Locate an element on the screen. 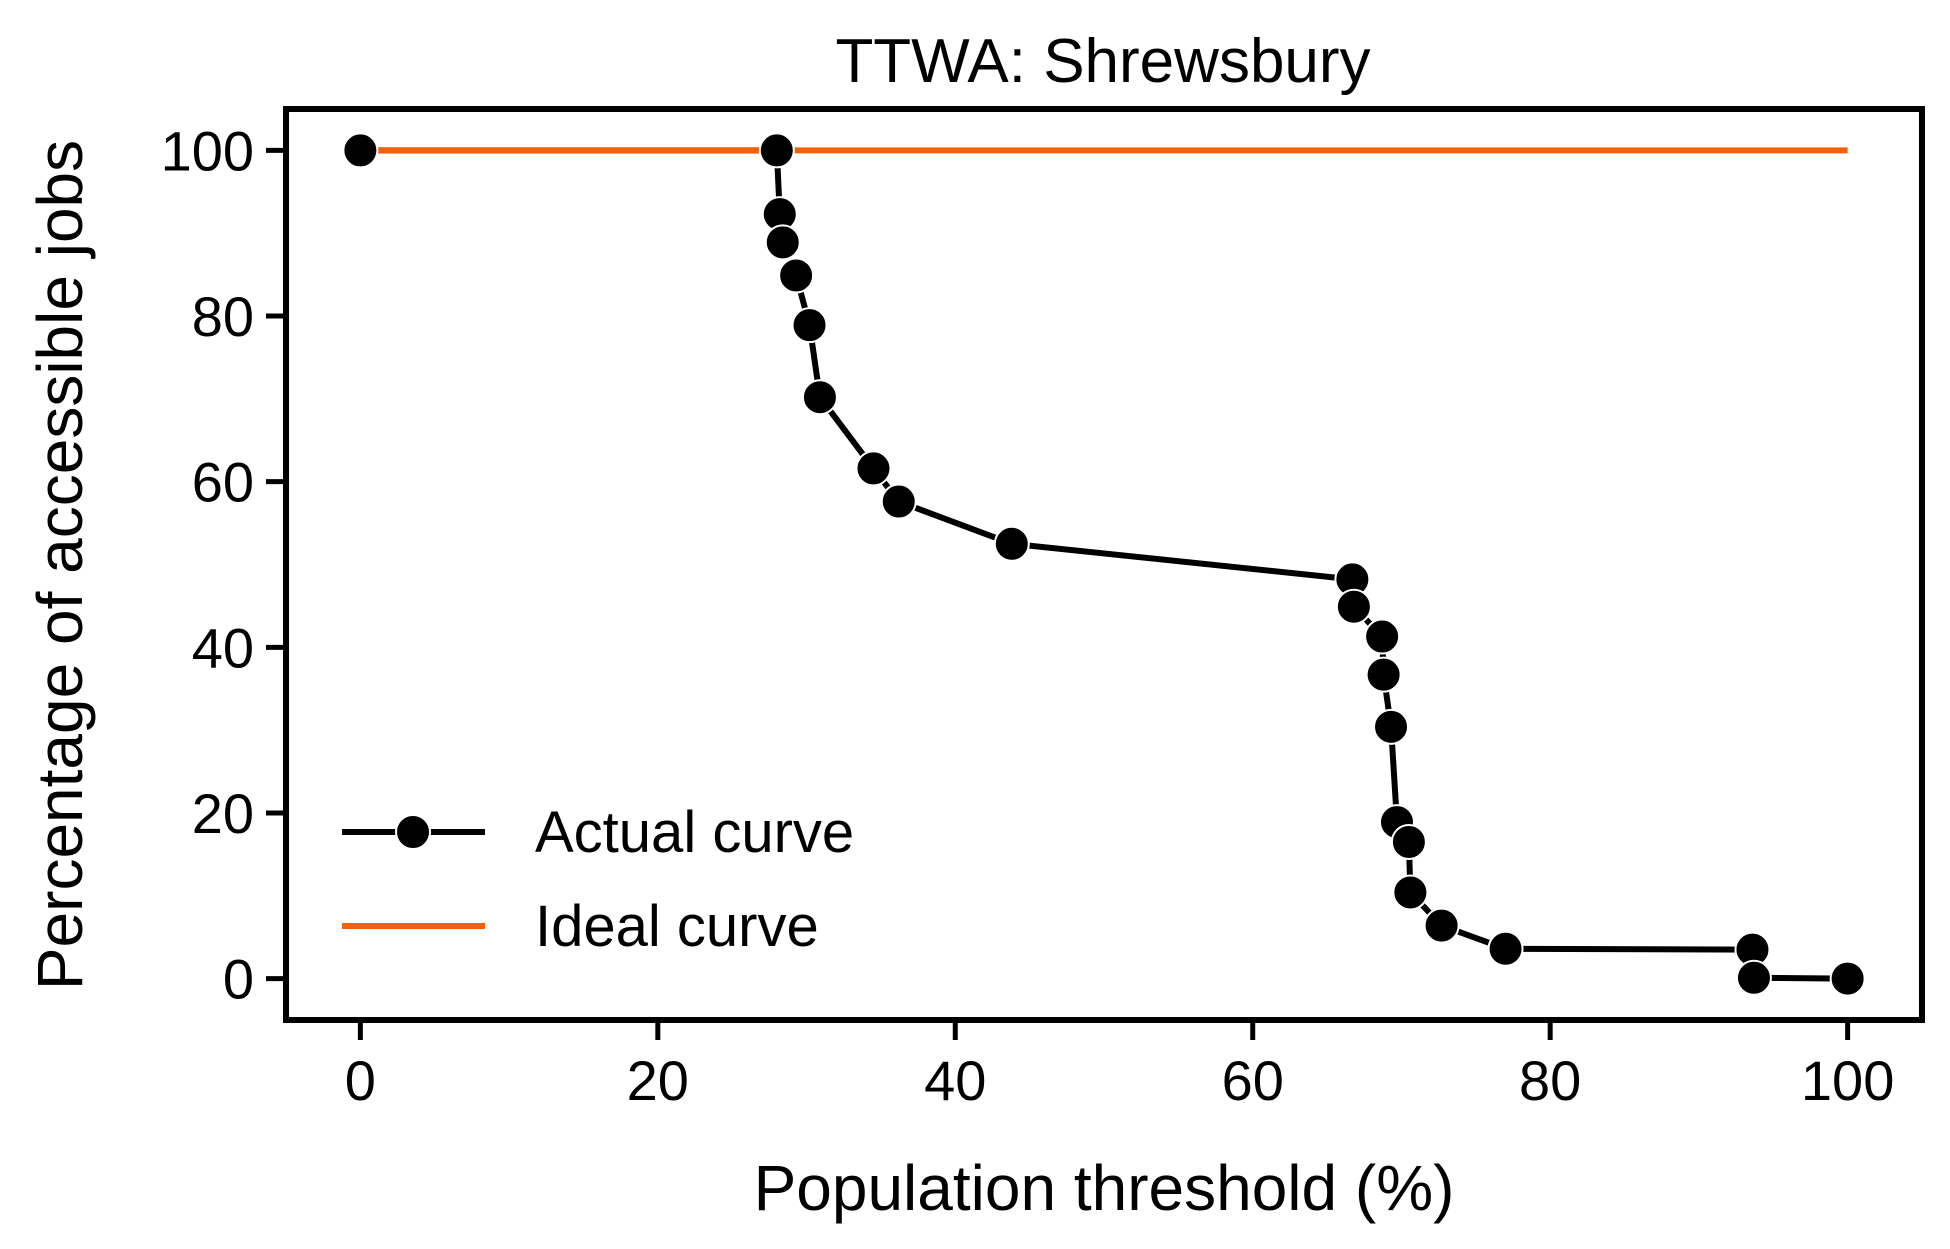 The height and width of the screenshot is (1249, 1950). legend-marker-actual is located at coordinates (413, 832).